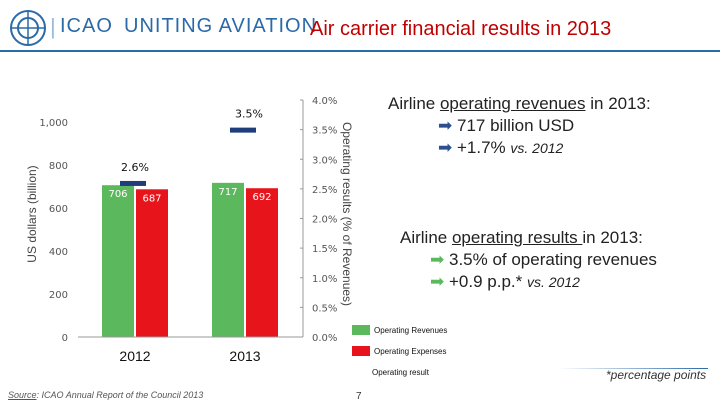 This screenshot has height=405, width=720. Describe the element at coordinates (120, 395) in the screenshot. I see `source-text: : ICAO Annual Report of the Council 2013` at that location.